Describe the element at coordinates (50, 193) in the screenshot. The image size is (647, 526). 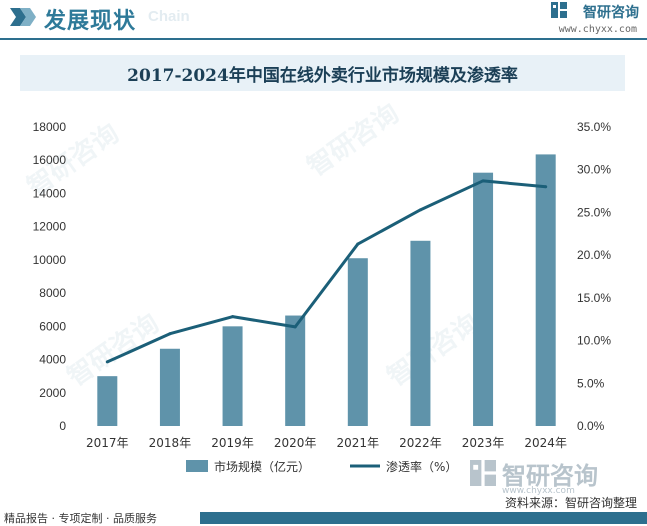
I see `y-left-tick-label: 14000` at that location.